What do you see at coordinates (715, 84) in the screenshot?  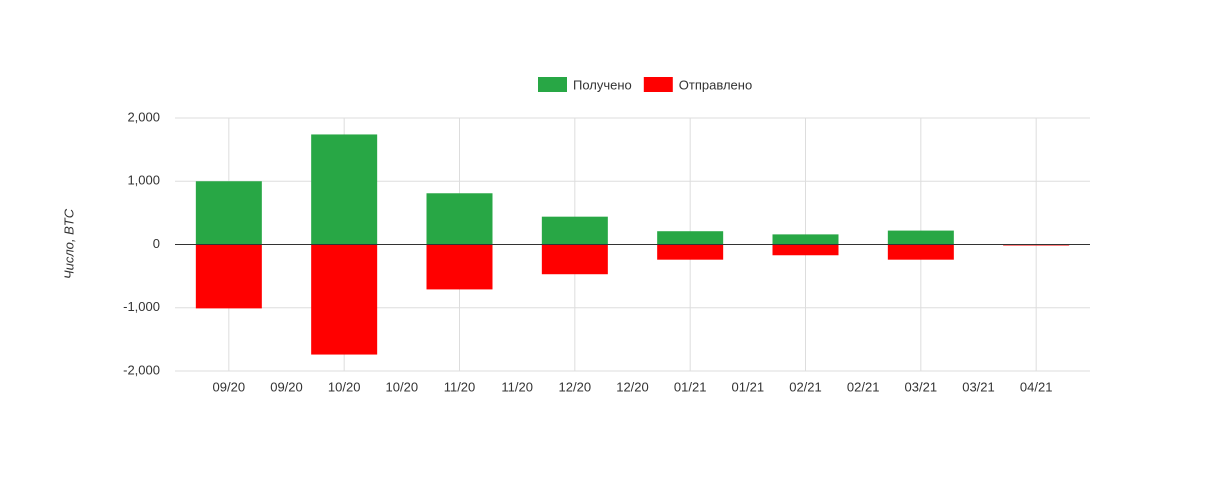 I see `legend-label: Отправлено` at bounding box center [715, 84].